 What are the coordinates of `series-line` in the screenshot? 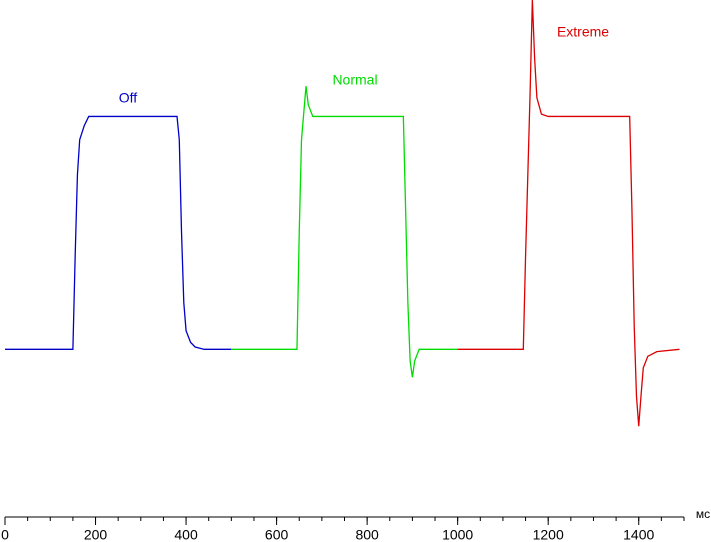 It's located at (118, 232).